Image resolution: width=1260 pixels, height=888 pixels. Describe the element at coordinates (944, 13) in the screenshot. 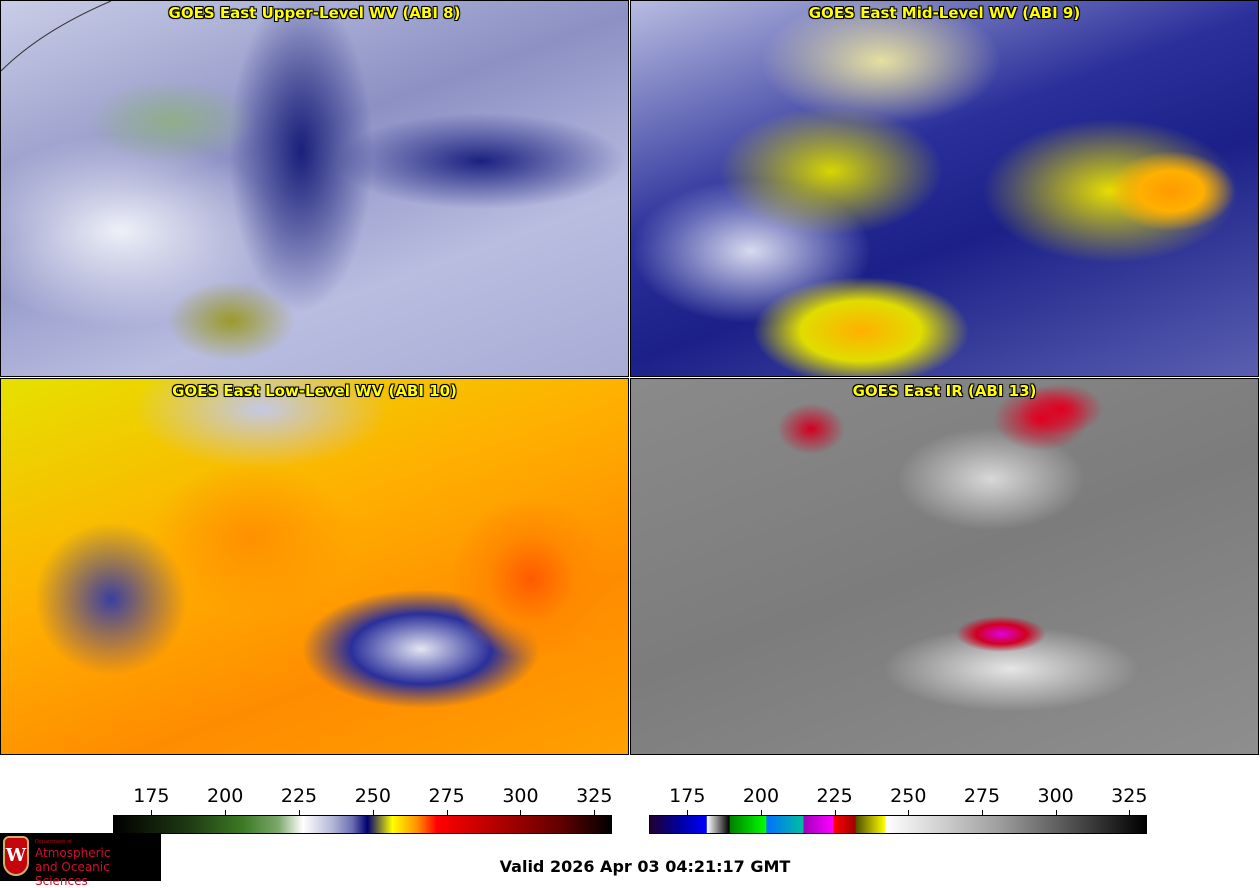

I see `panel-title: GOES East Mid-Level WV (ABI 9)` at that location.